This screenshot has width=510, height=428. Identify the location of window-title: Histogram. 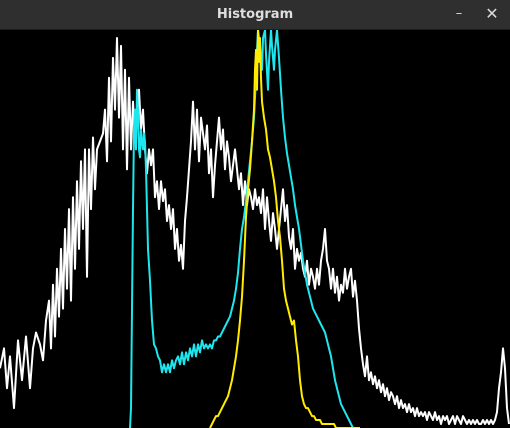
(255, 14).